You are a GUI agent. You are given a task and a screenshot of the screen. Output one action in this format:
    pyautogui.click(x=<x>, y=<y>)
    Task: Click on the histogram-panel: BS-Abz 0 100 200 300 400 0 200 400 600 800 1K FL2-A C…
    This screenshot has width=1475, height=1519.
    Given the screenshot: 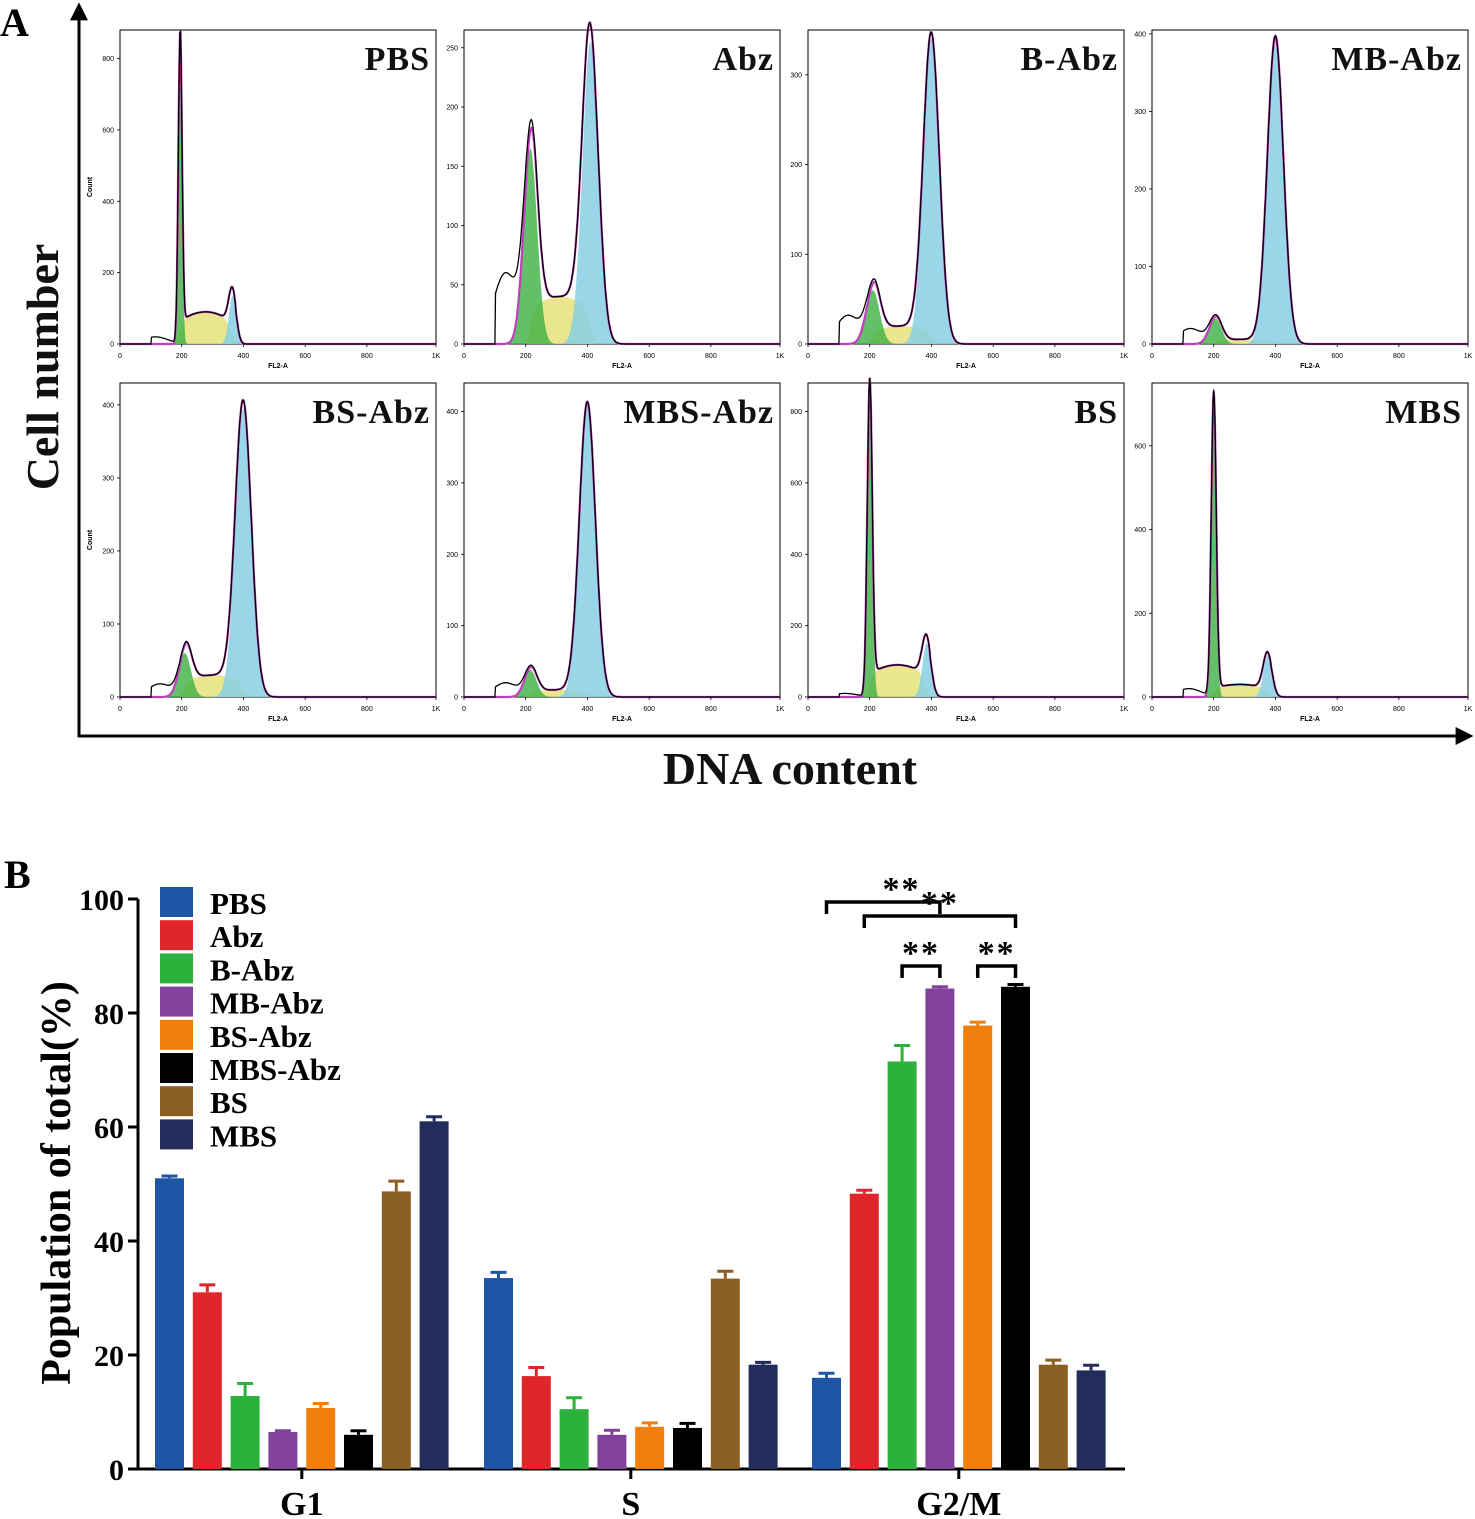 What is the action you would take?
    pyautogui.click(x=264, y=552)
    